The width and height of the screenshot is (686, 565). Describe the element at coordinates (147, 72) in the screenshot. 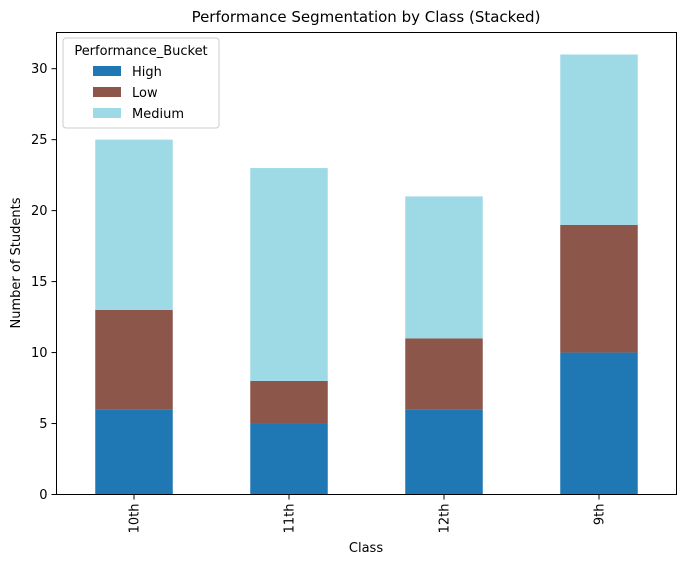

I see `legend-label-high: High` at that location.